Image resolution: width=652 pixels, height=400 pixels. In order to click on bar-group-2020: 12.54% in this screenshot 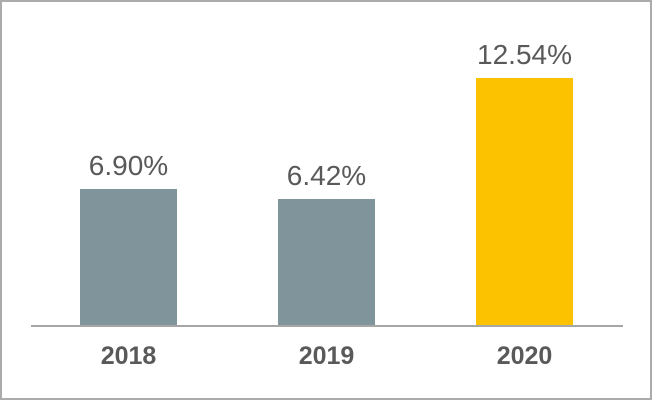, I will do `click(524, 182)`.